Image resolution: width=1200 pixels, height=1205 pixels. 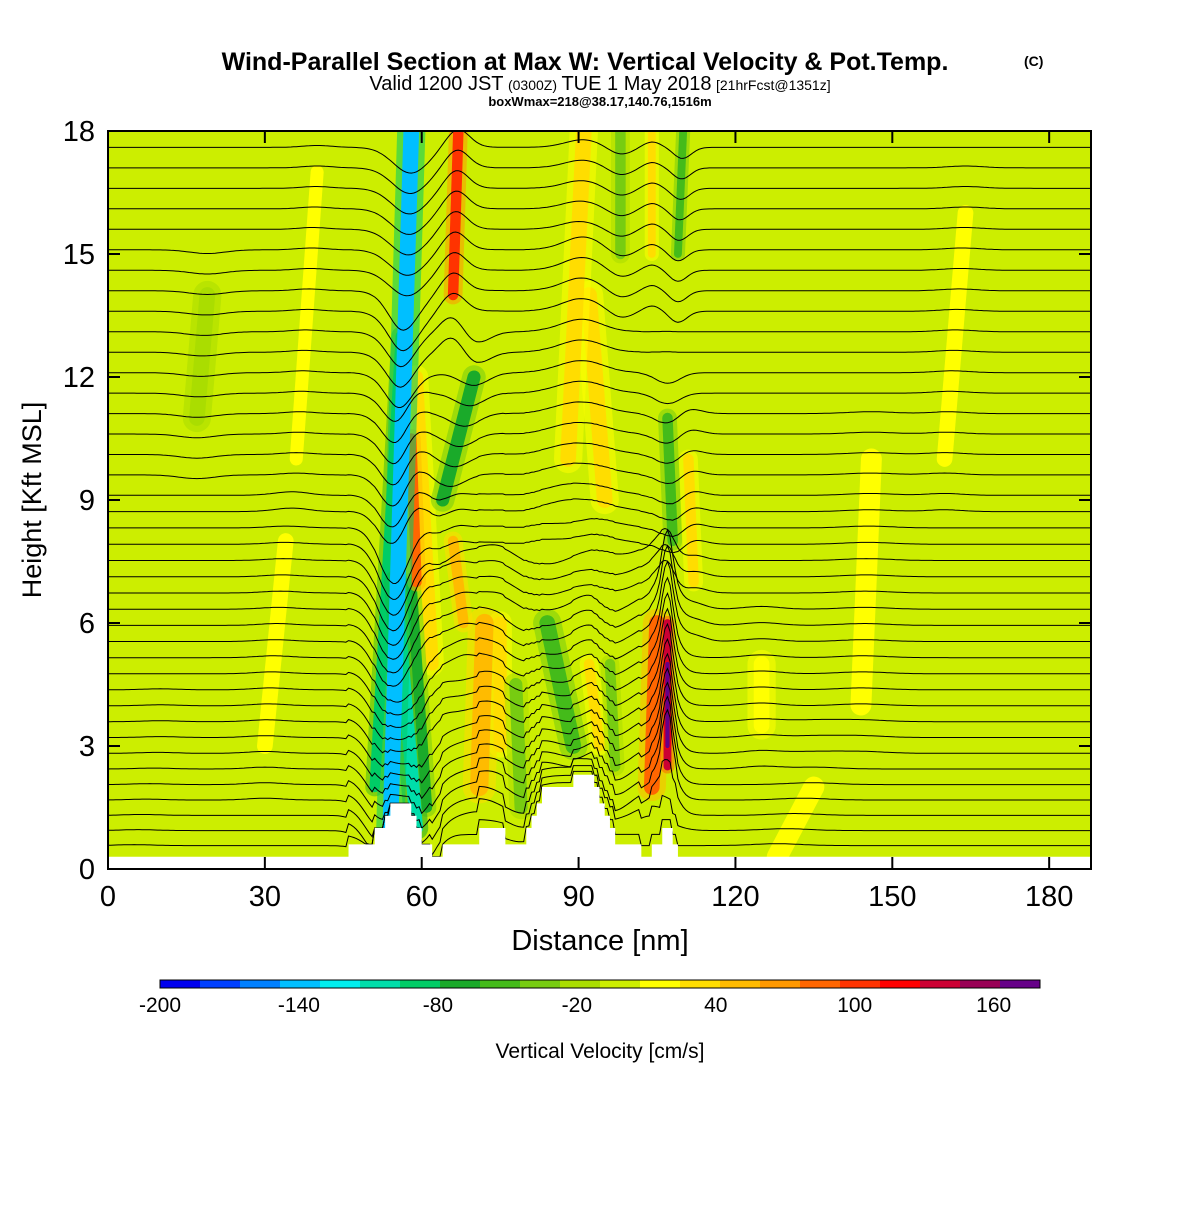 I want to click on y-tick-label: 6, so click(x=87, y=624).